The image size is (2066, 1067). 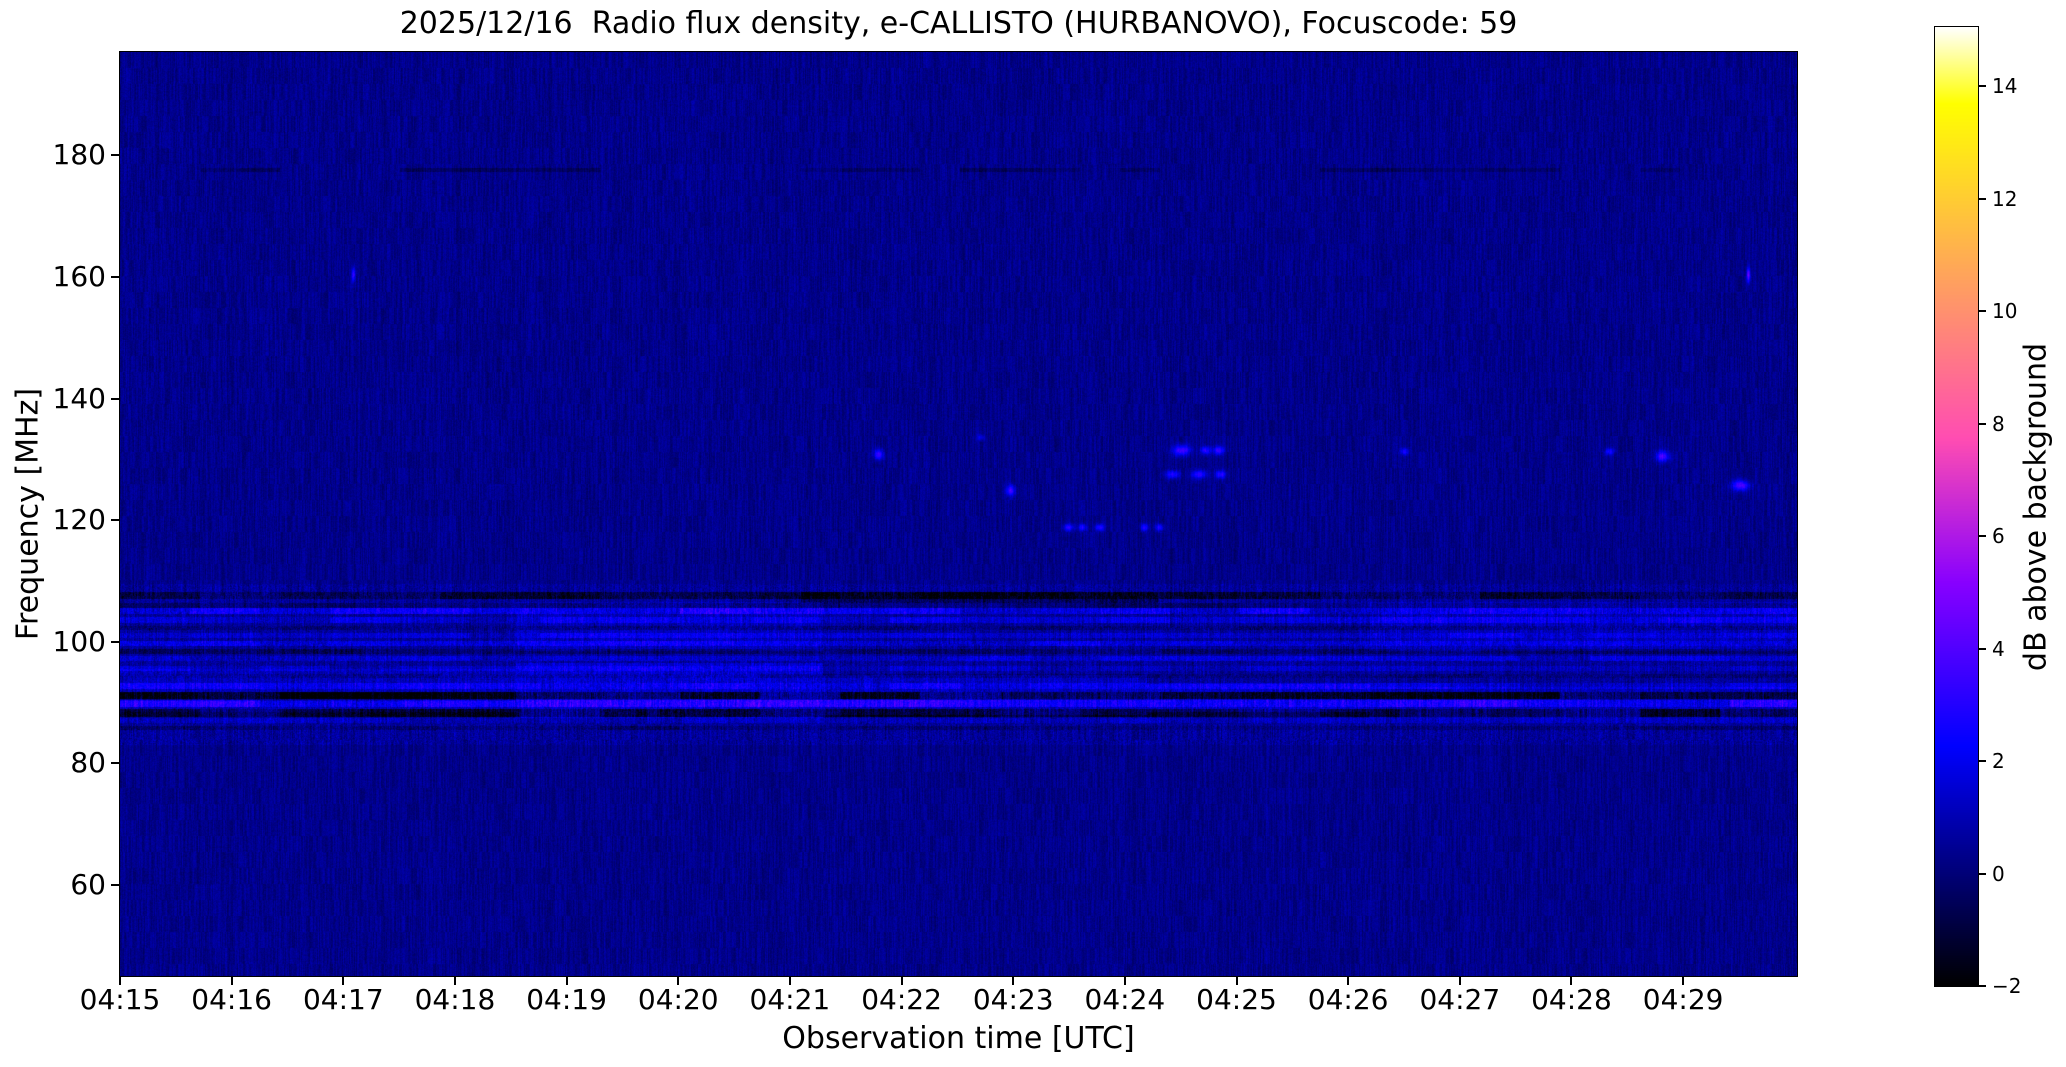 What do you see at coordinates (231, 999) in the screenshot?
I see `x-tick-label: 04:16` at bounding box center [231, 999].